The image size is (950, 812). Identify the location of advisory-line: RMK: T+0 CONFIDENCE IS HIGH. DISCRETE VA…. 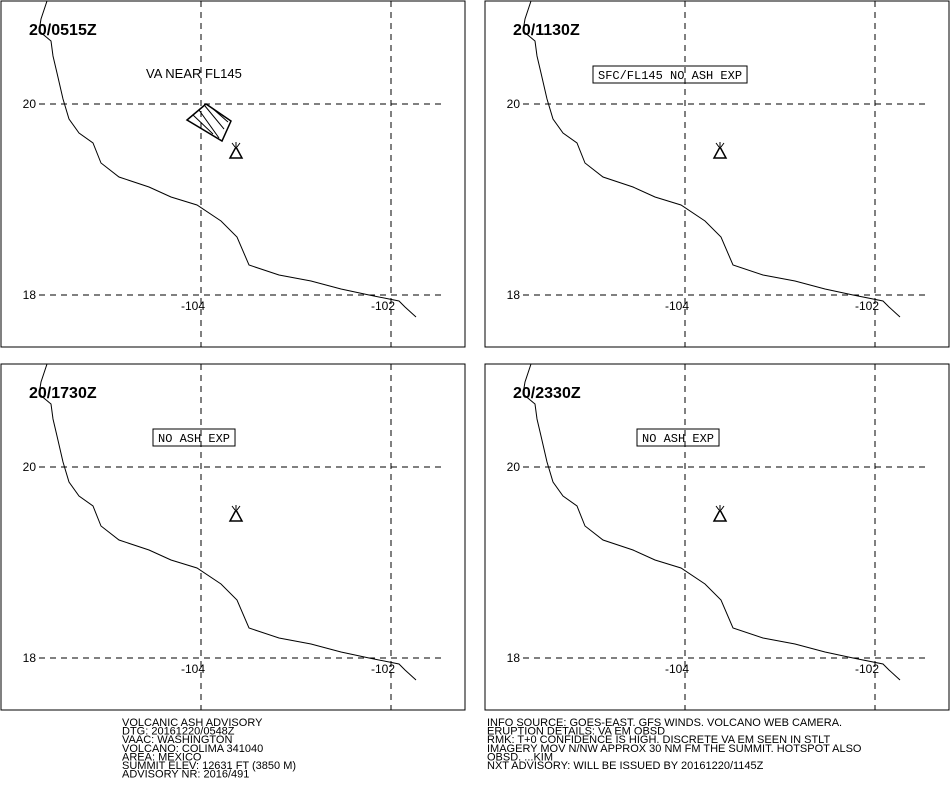
(658, 740).